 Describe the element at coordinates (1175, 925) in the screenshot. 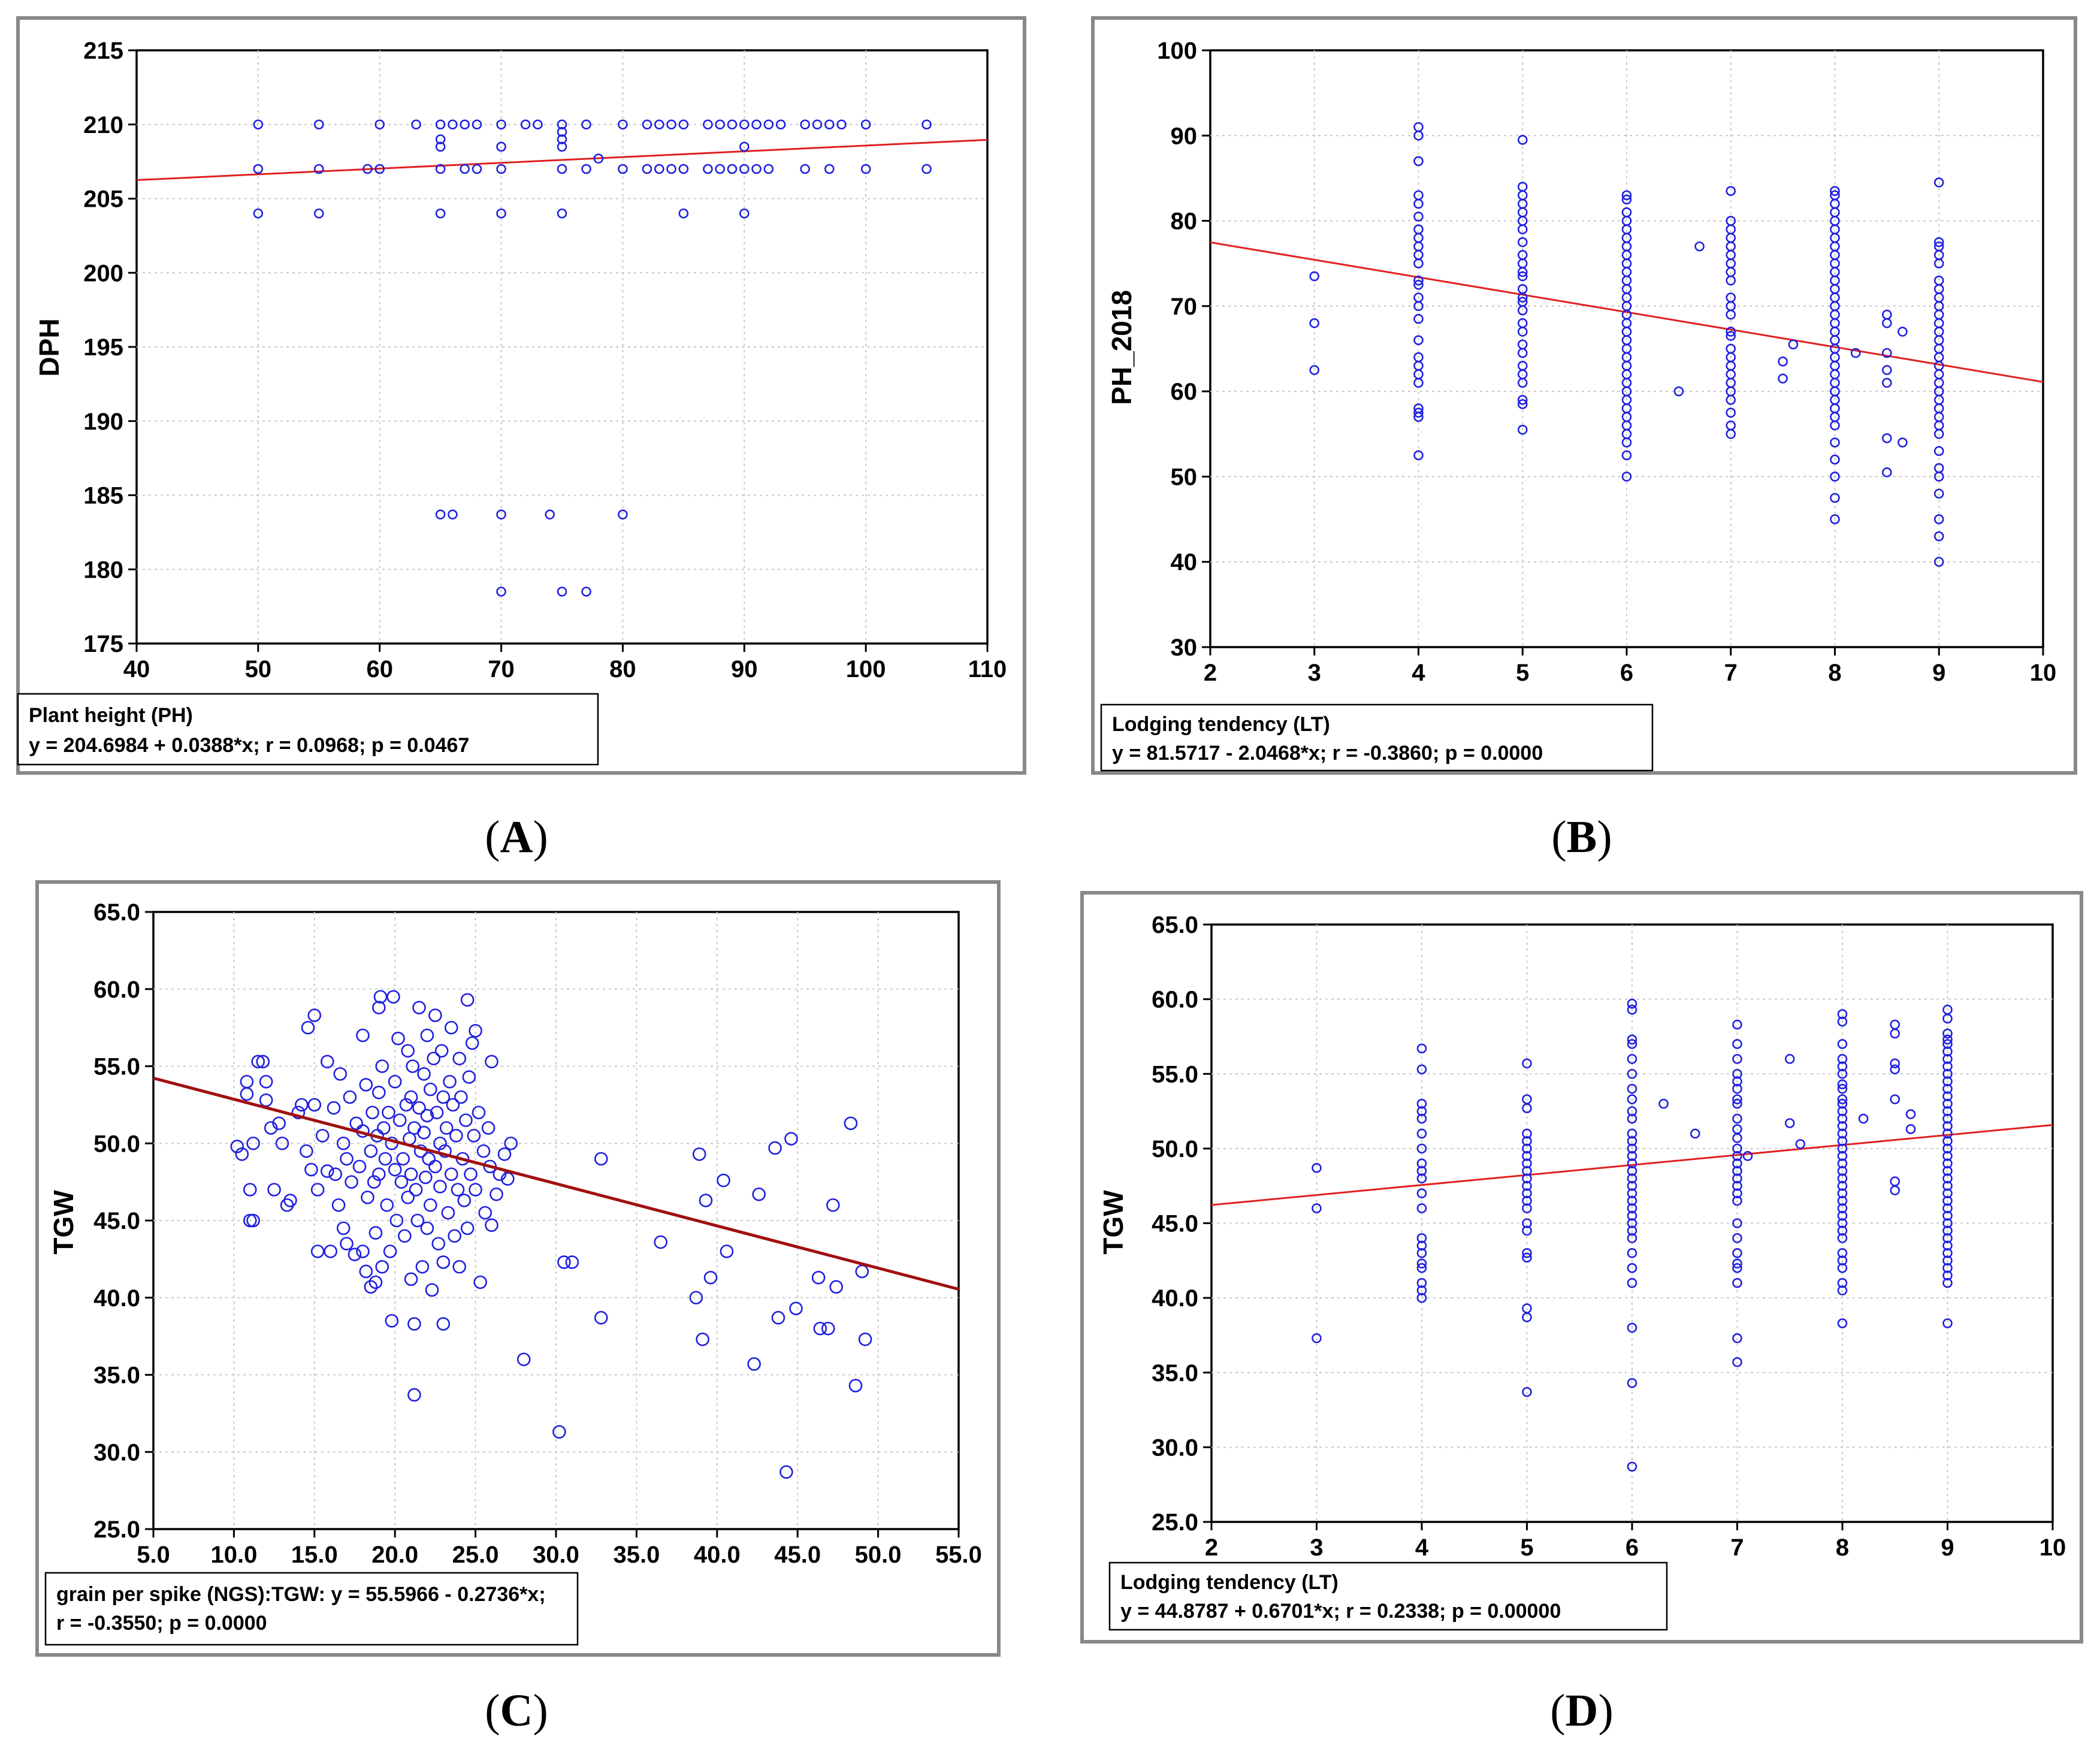

I see `panel-d-y-tick-label: 65.0` at that location.